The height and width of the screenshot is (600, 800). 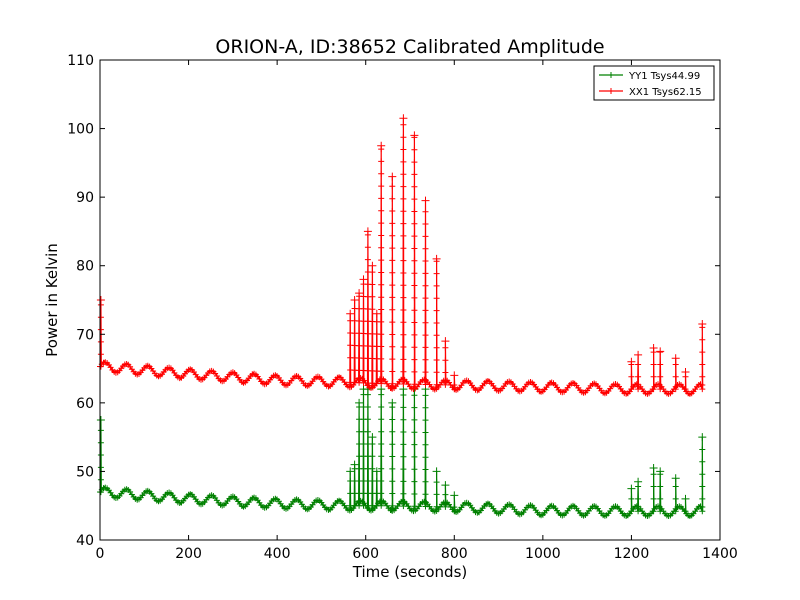 What do you see at coordinates (85, 335) in the screenshot?
I see `y-tick-label: 70` at bounding box center [85, 335].